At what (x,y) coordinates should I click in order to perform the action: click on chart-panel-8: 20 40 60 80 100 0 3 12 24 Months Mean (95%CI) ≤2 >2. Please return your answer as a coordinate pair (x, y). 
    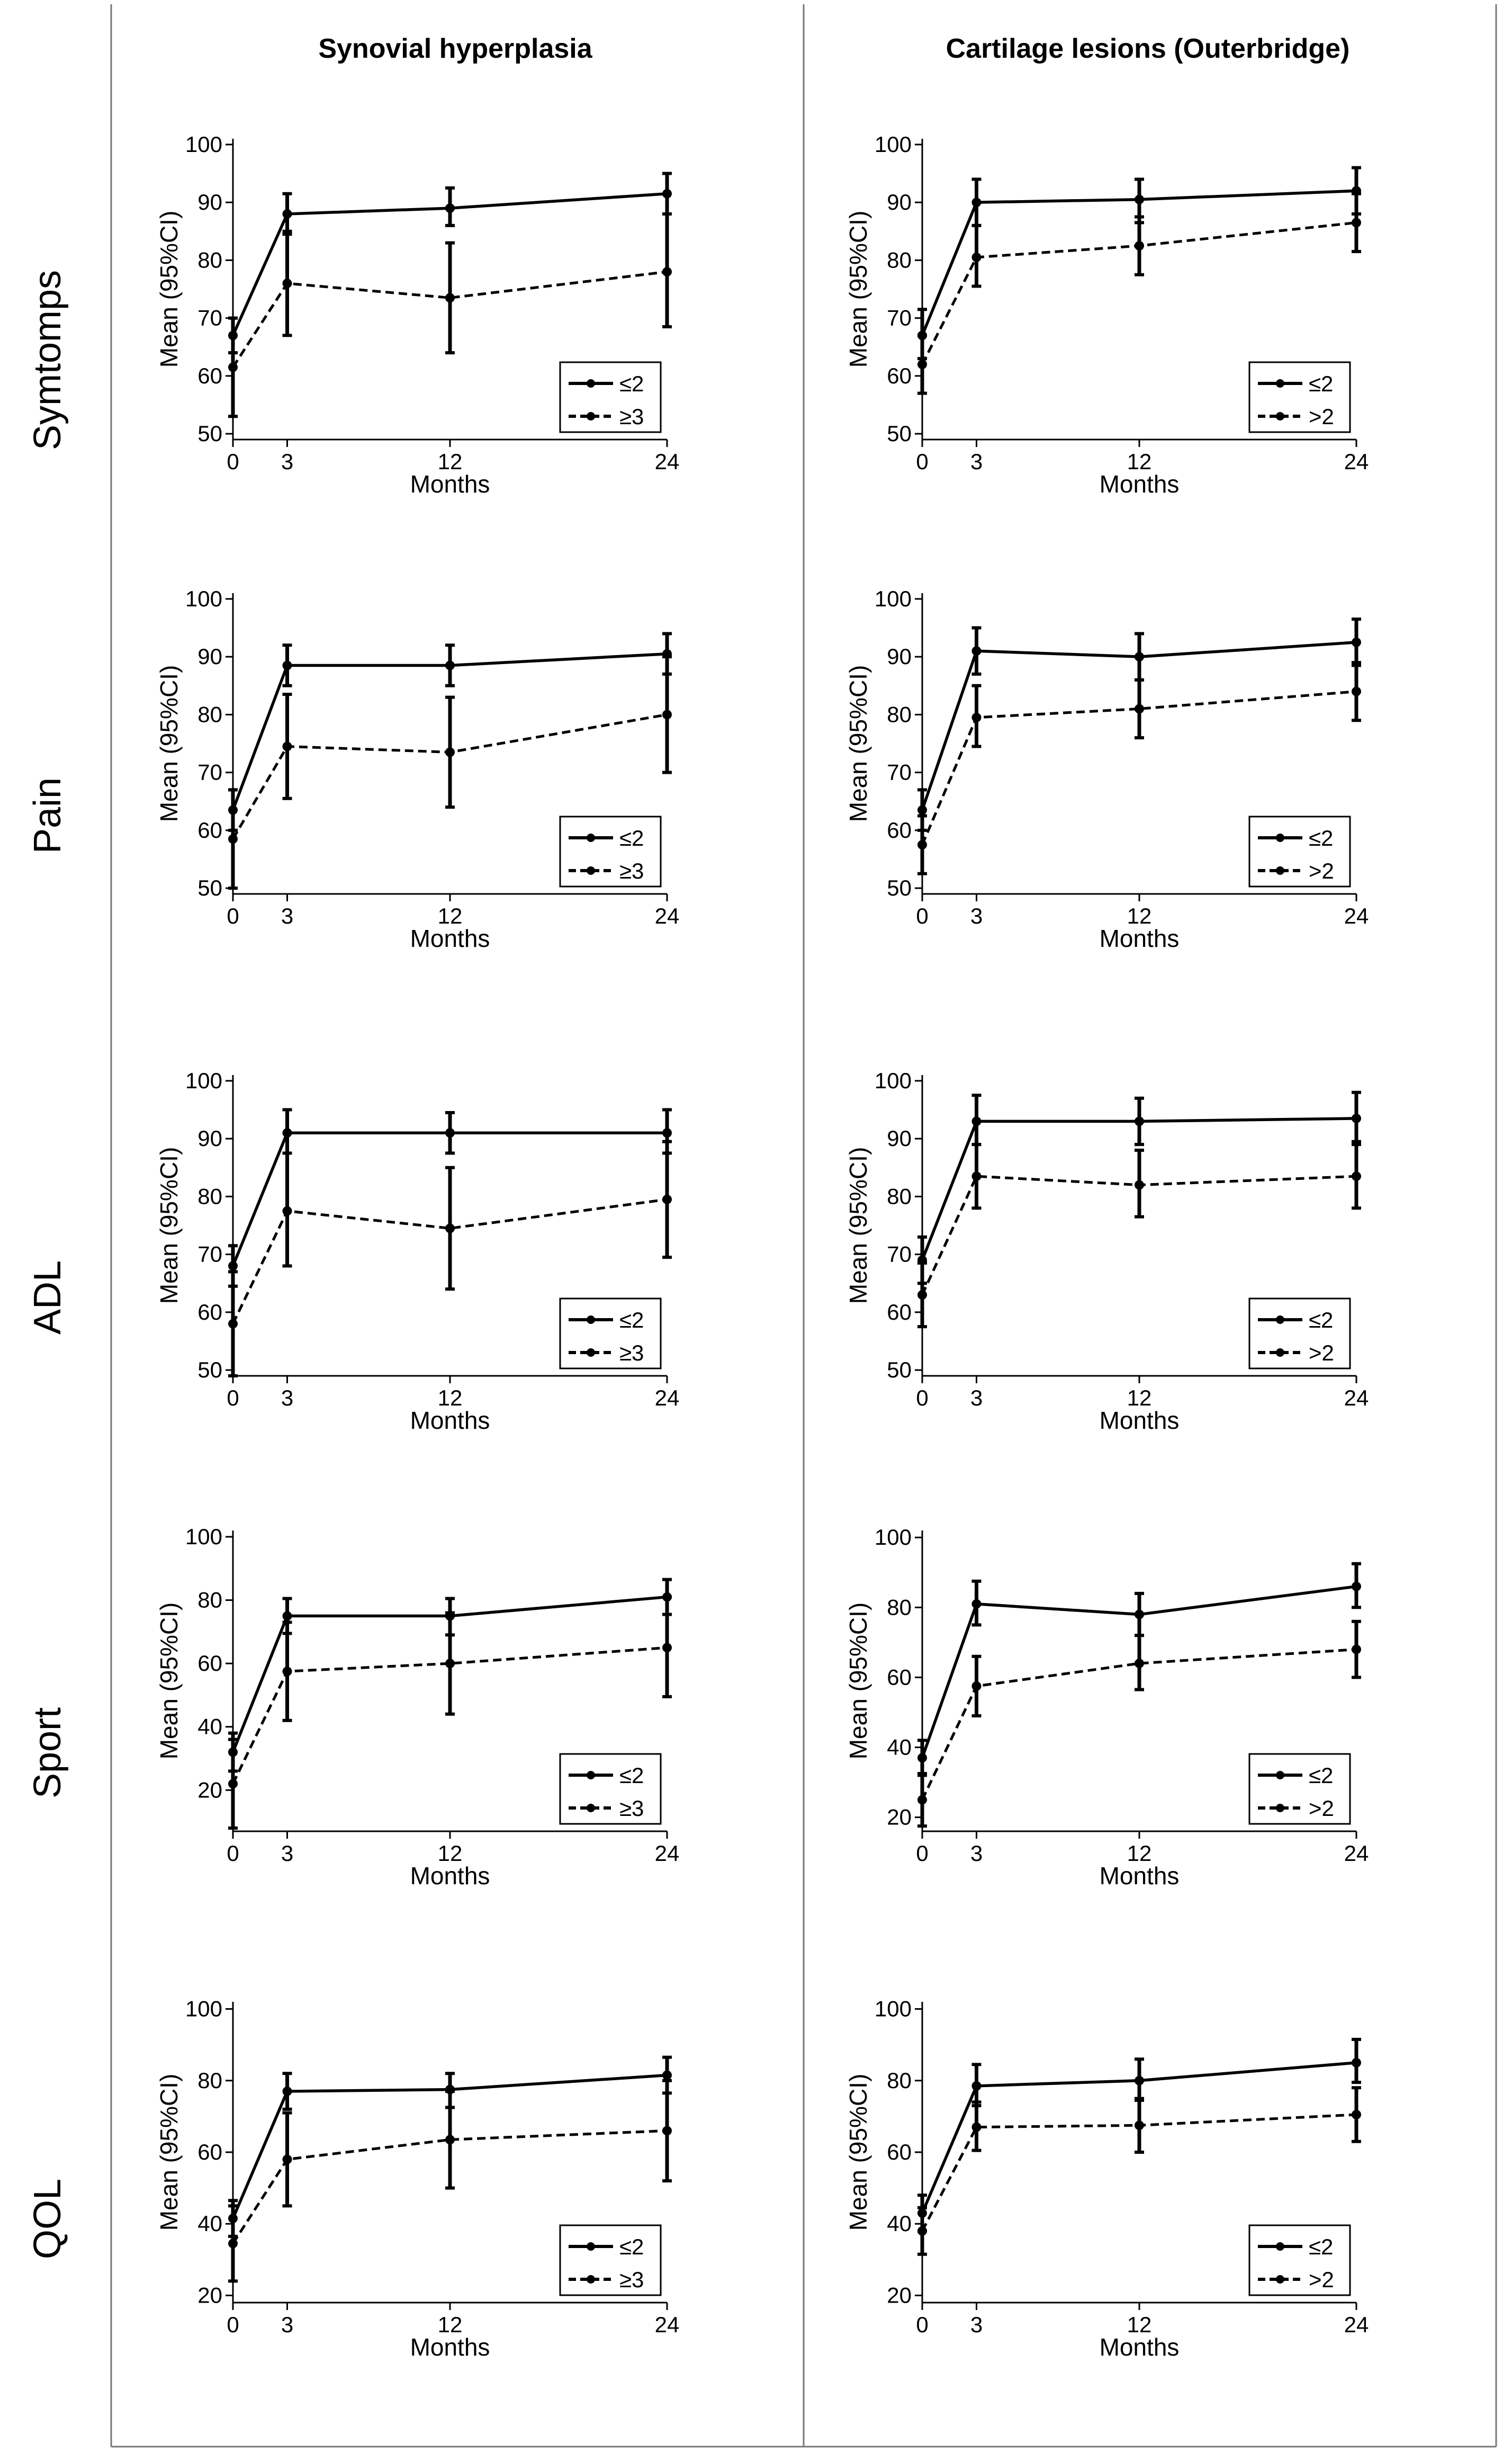
    Looking at the image, I should click on (1106, 1707).